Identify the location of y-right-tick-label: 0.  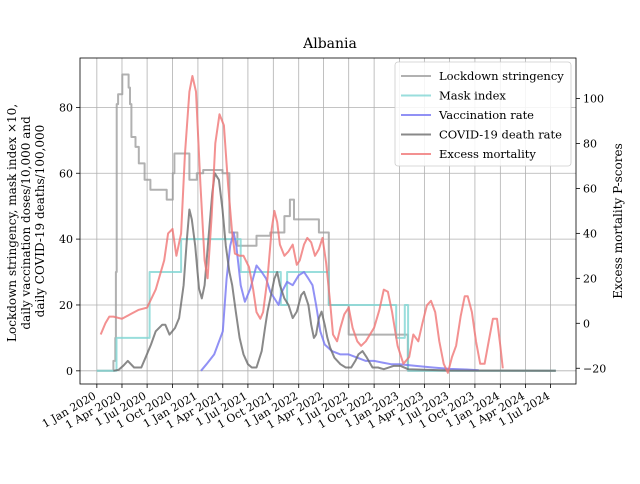
(586, 323).